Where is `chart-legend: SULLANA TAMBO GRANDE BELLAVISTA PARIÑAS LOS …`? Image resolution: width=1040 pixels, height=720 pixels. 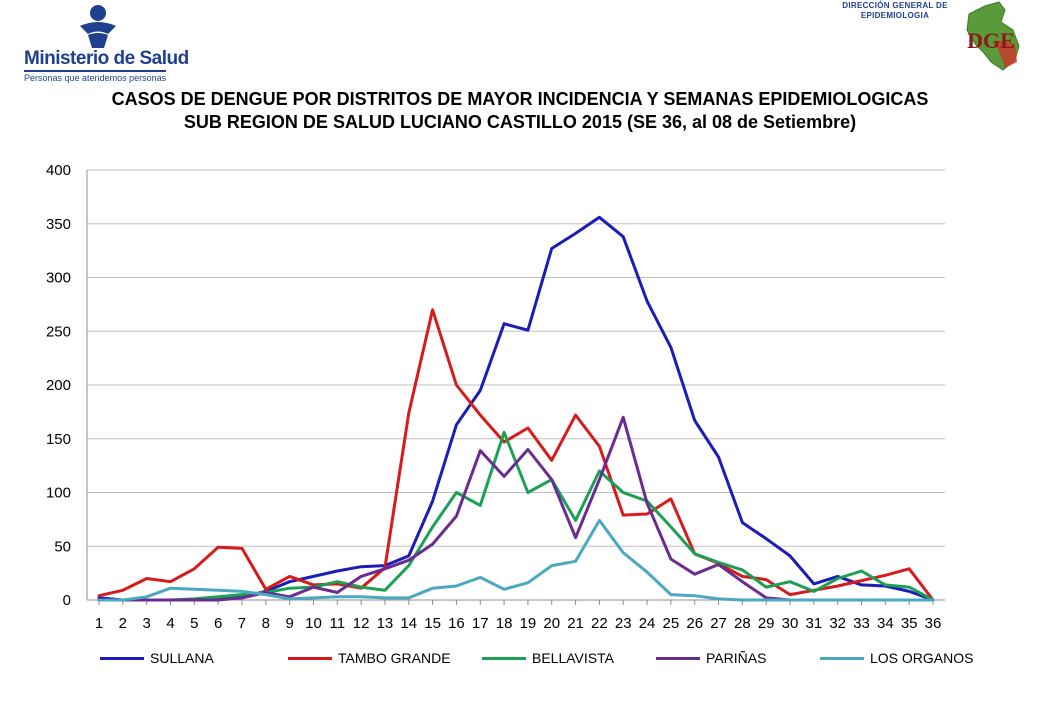 chart-legend: SULLANA TAMBO GRANDE BELLAVISTA PARIÑAS LOS … is located at coordinates (536, 658).